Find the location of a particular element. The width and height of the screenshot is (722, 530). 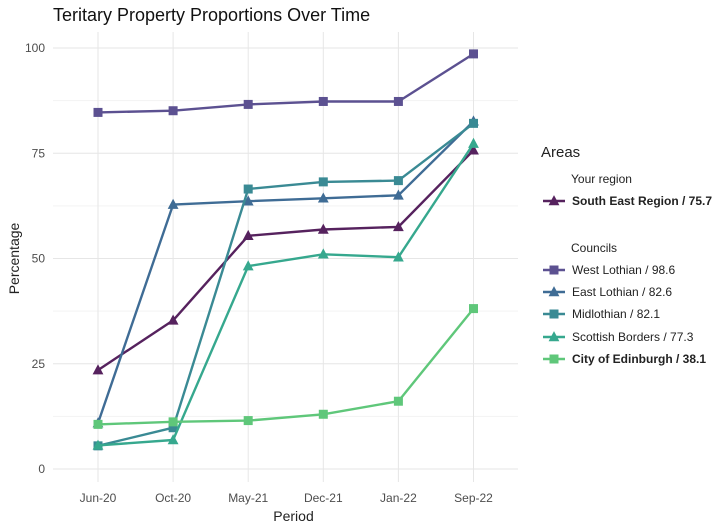

legend-label: West Lothian / 98.6 is located at coordinates (624, 270).